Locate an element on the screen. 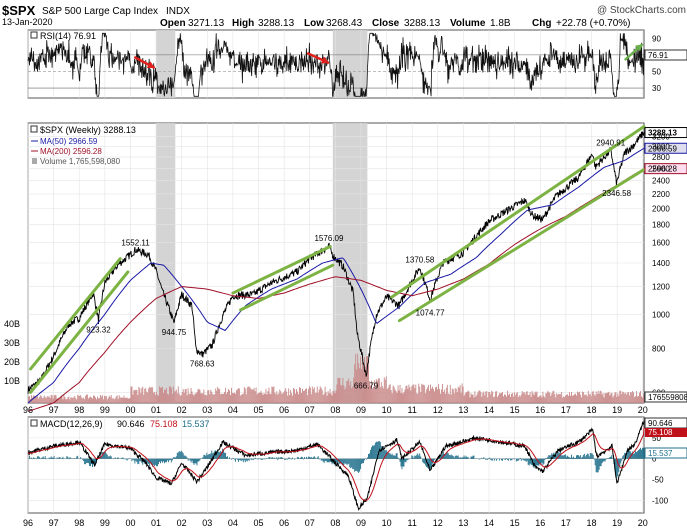  year-label-mid-96: 96 is located at coordinates (28, 410).